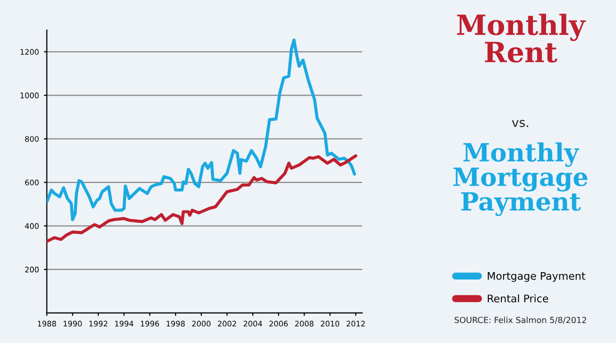  Describe the element at coordinates (520, 320) in the screenshot. I see `source-note: SOURCE: Felix Salmon 5/8/2012` at that location.